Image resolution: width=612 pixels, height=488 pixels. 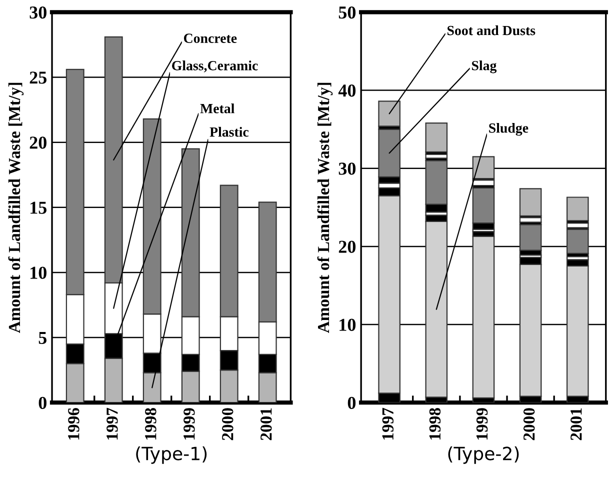 I want to click on x-axis-title: (Type-1), so click(x=171, y=455).